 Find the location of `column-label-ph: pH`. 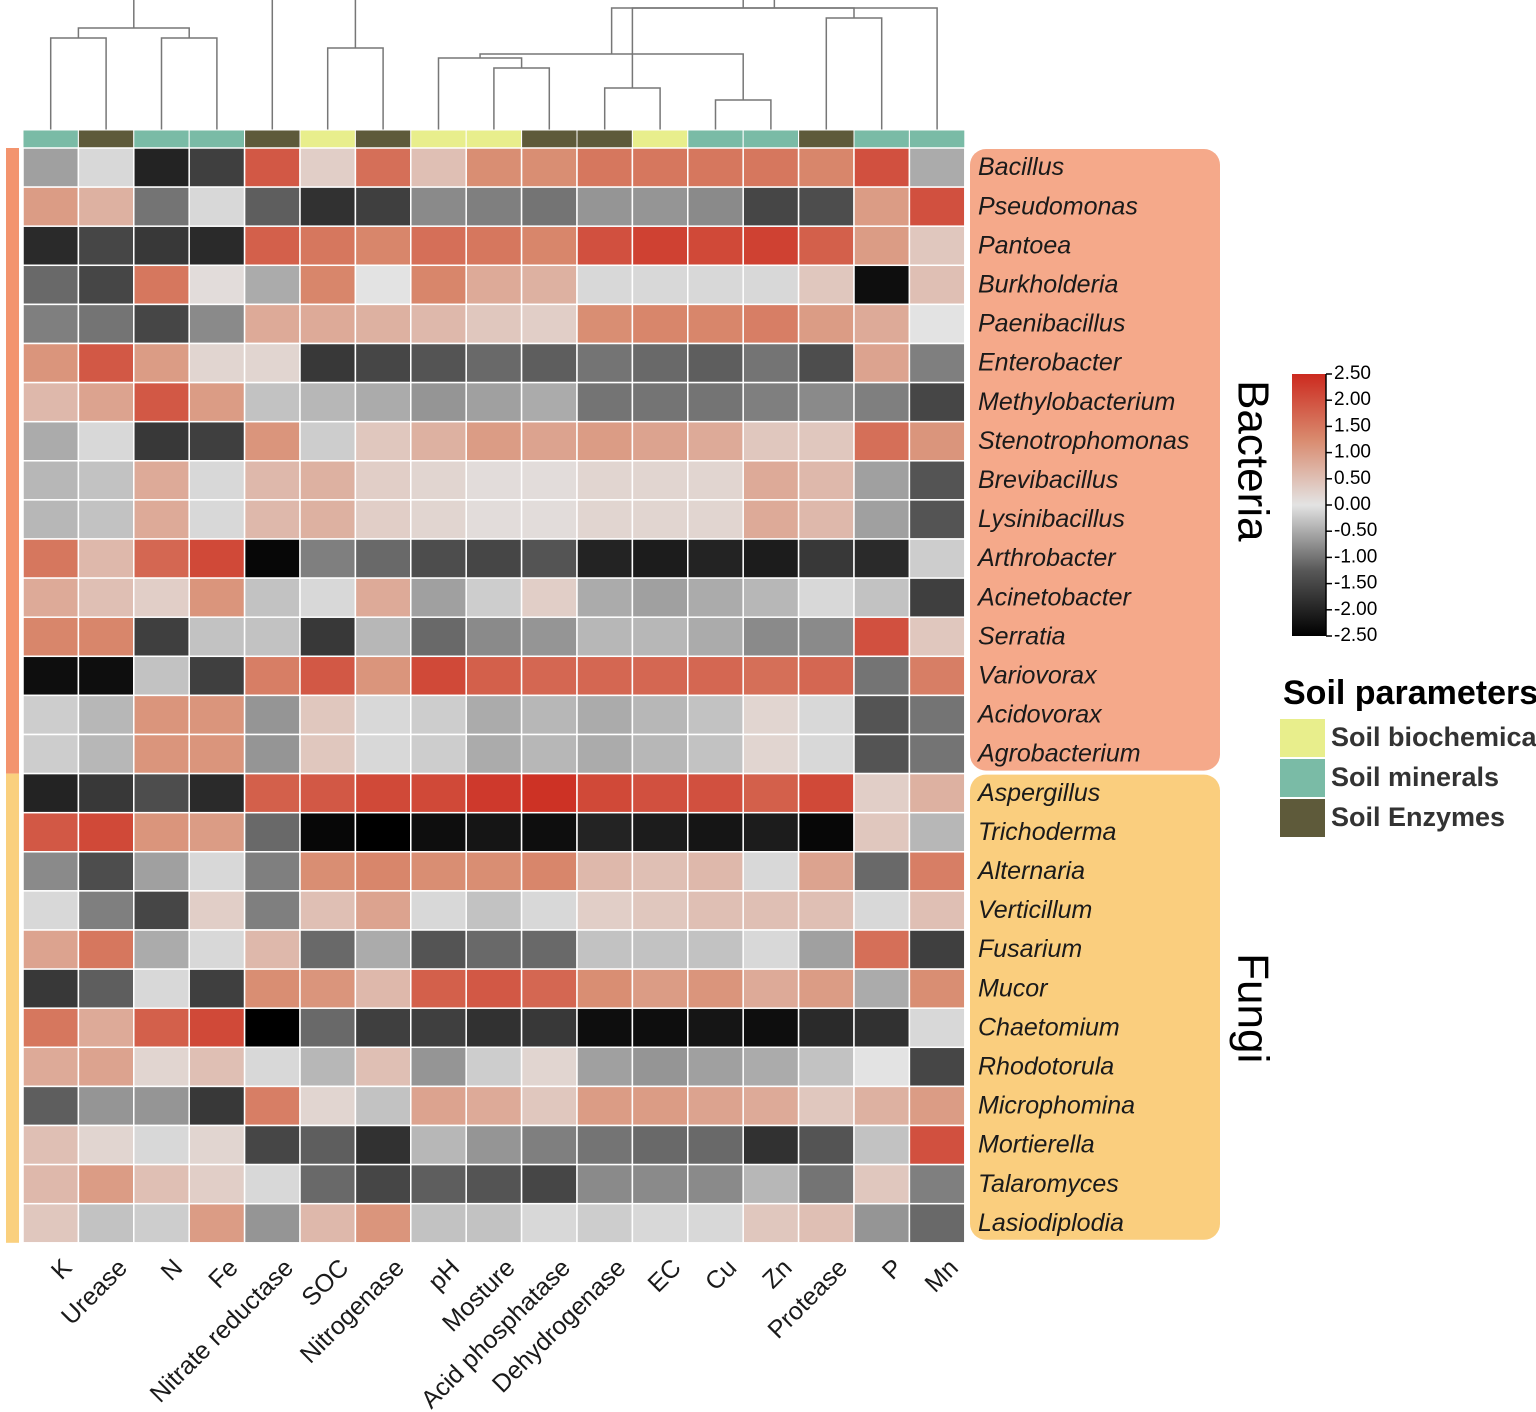

column-label-ph: pH is located at coordinates (444, 1275).